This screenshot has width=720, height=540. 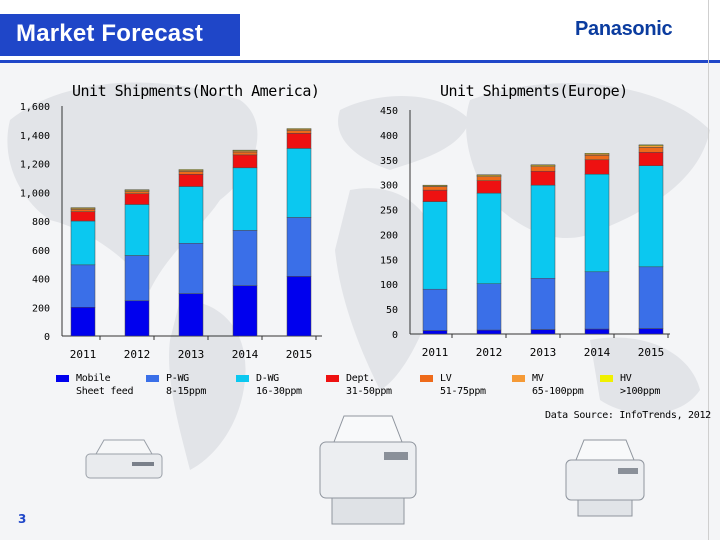 I want to click on x-tick-label-na: 2012, so click(x=137, y=354).